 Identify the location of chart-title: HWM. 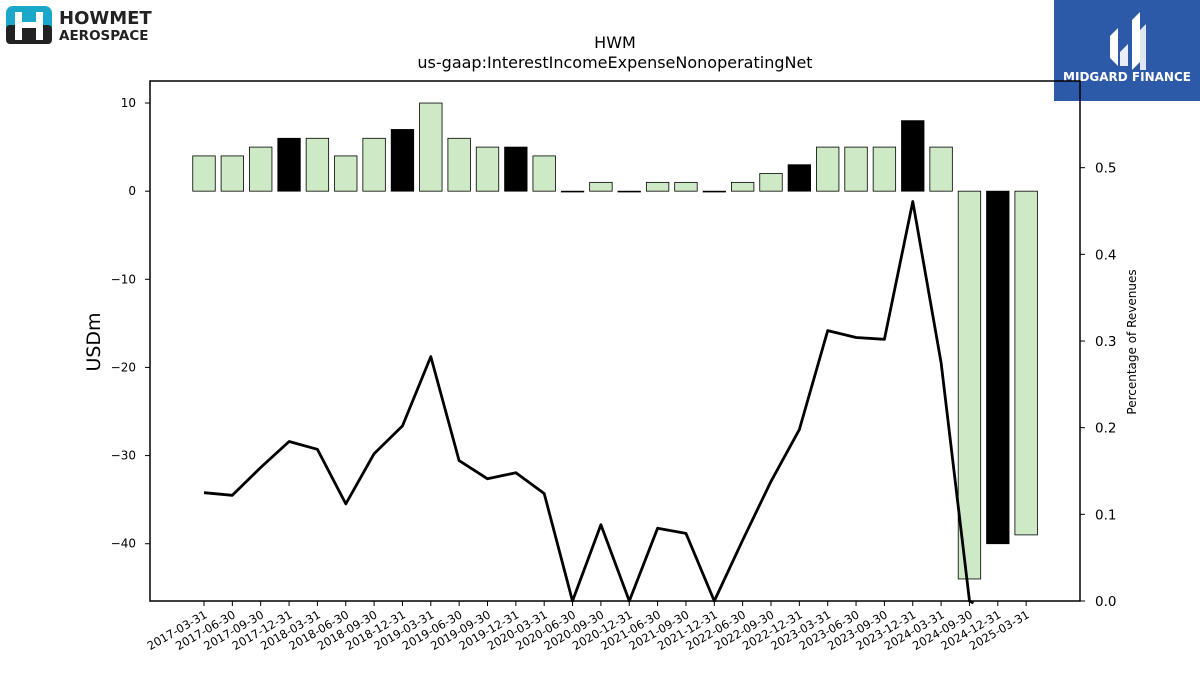
(615, 42).